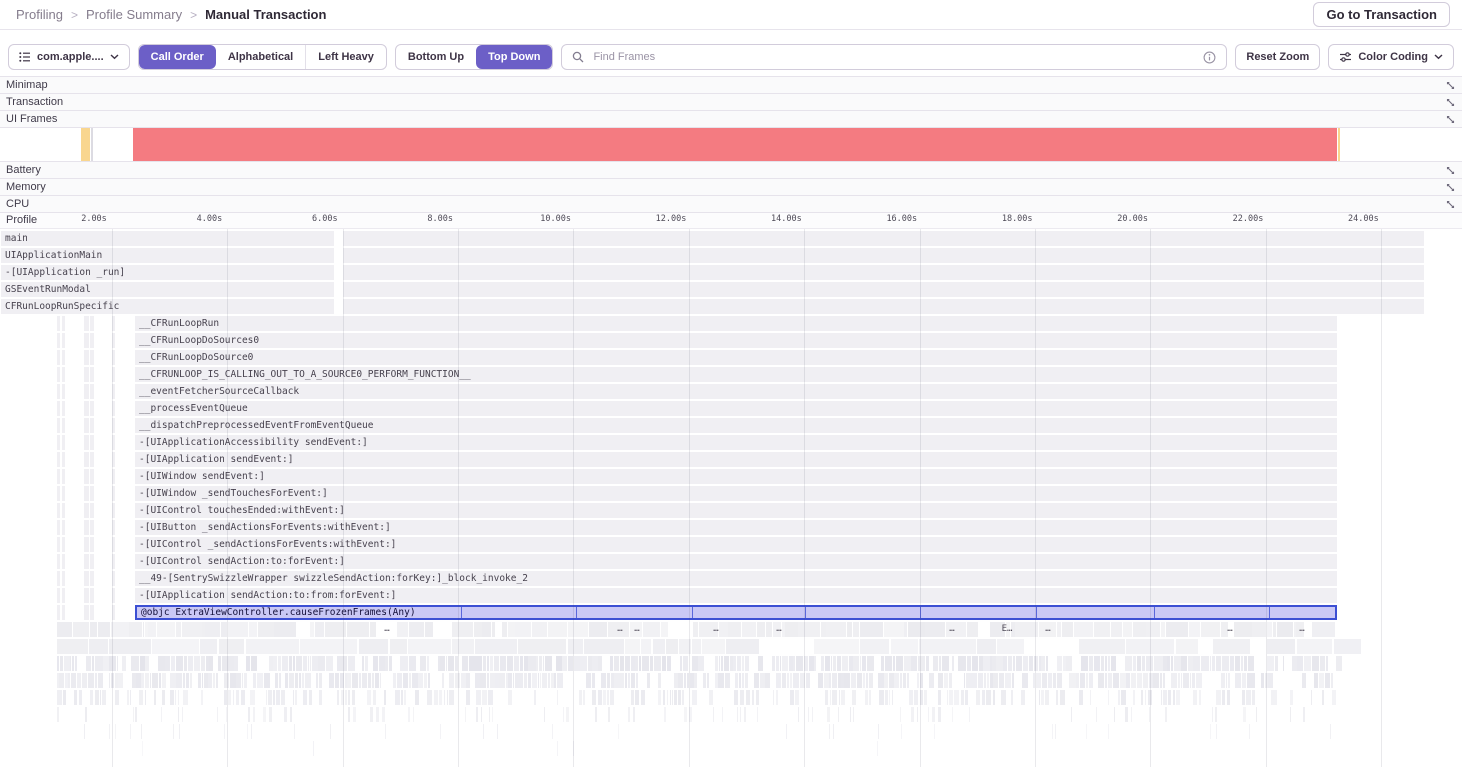 This screenshot has height=767, width=1462. What do you see at coordinates (134, 14) in the screenshot?
I see `breadcrumb-item-profile-summary: Profile Summary` at bounding box center [134, 14].